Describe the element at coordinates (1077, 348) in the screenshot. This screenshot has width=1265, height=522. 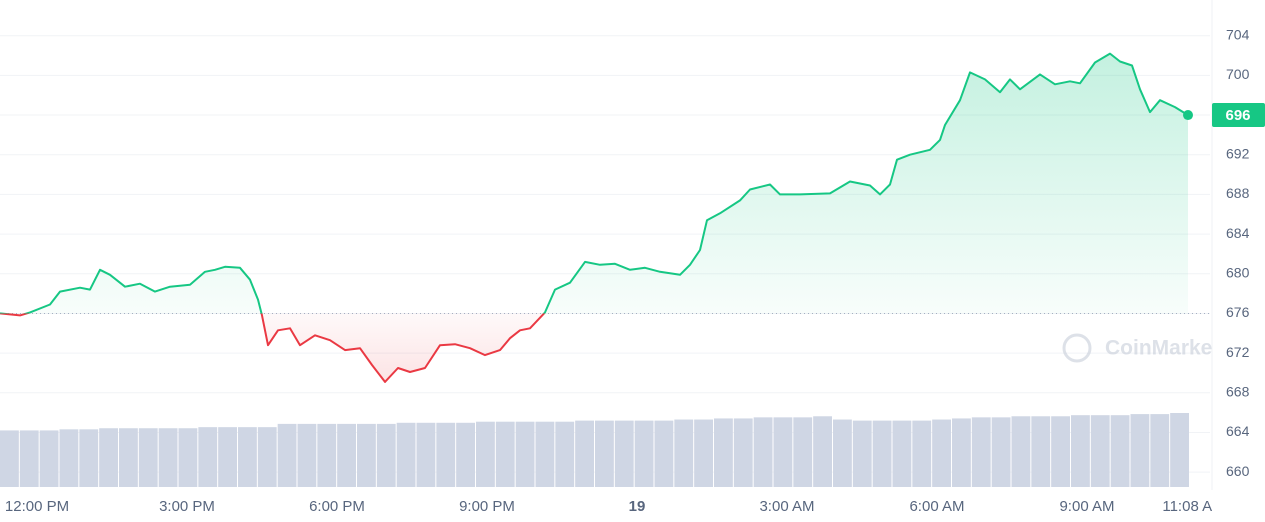
I see `watermark-logo` at that location.